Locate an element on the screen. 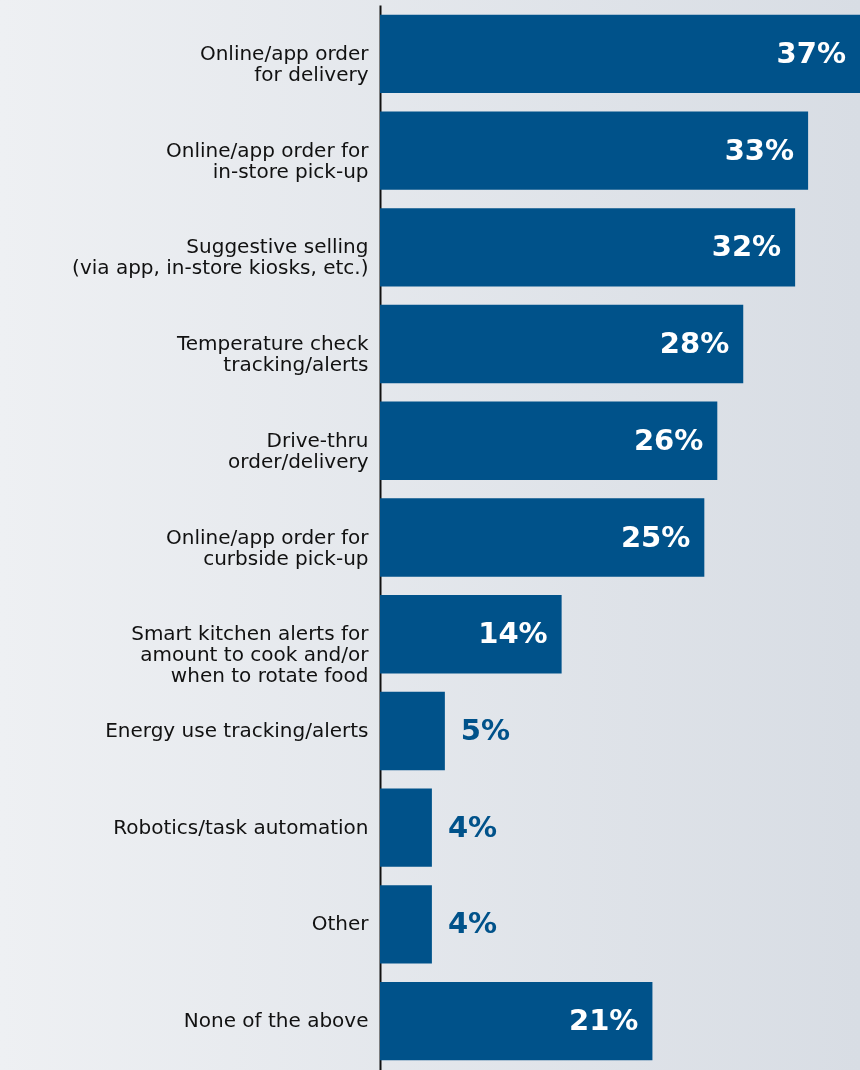 Image resolution: width=860 pixels, height=1070 pixels. data-label: 33% is located at coordinates (759, 149).